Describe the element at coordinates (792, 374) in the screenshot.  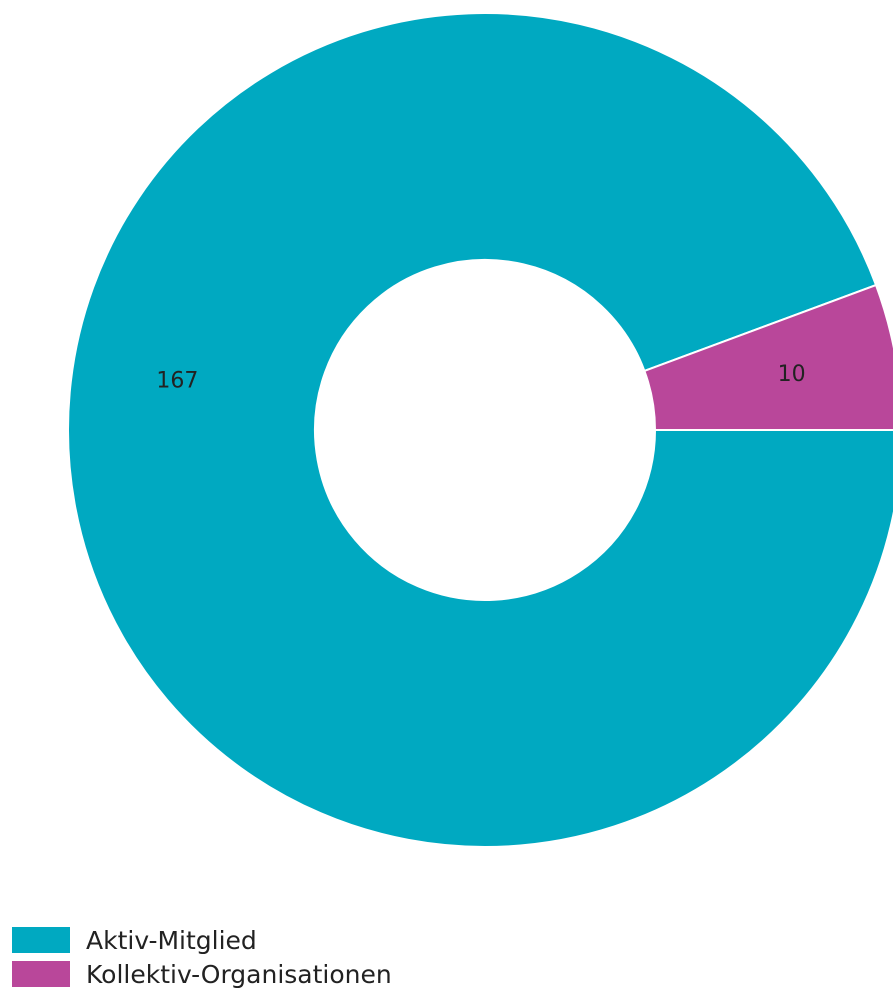
I see `data-label-kollektiv-organisationen: 10` at that location.